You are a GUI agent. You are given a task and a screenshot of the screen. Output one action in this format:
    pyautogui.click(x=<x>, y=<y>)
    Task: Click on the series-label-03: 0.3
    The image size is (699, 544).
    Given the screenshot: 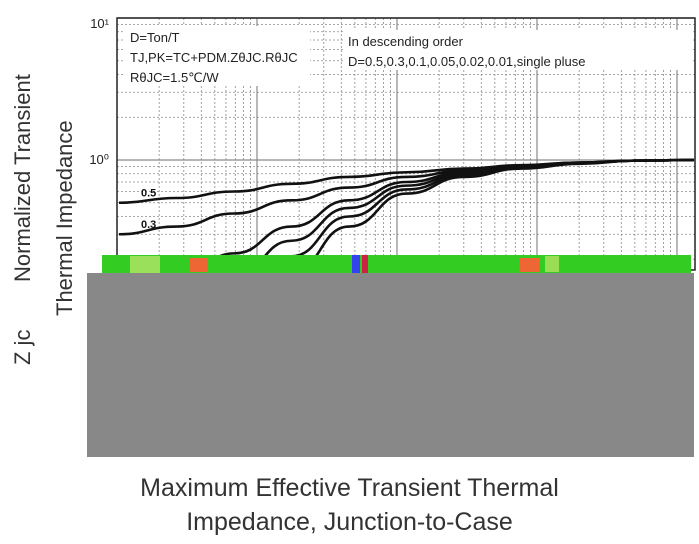 What is the action you would take?
    pyautogui.click(x=148, y=225)
    